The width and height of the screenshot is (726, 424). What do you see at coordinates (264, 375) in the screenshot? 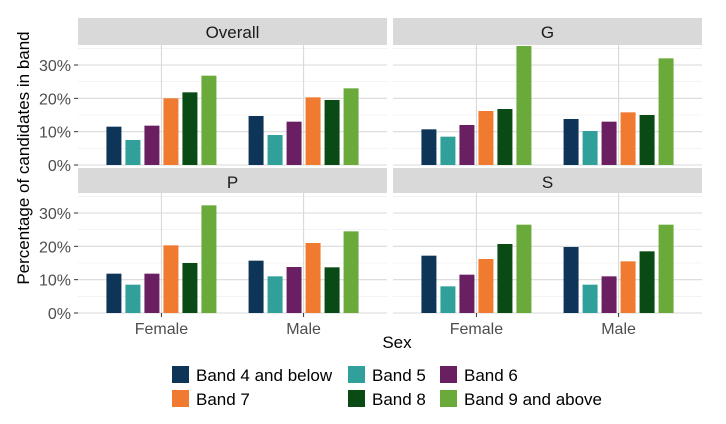
I see `legend-label: Band 4 and below` at bounding box center [264, 375].